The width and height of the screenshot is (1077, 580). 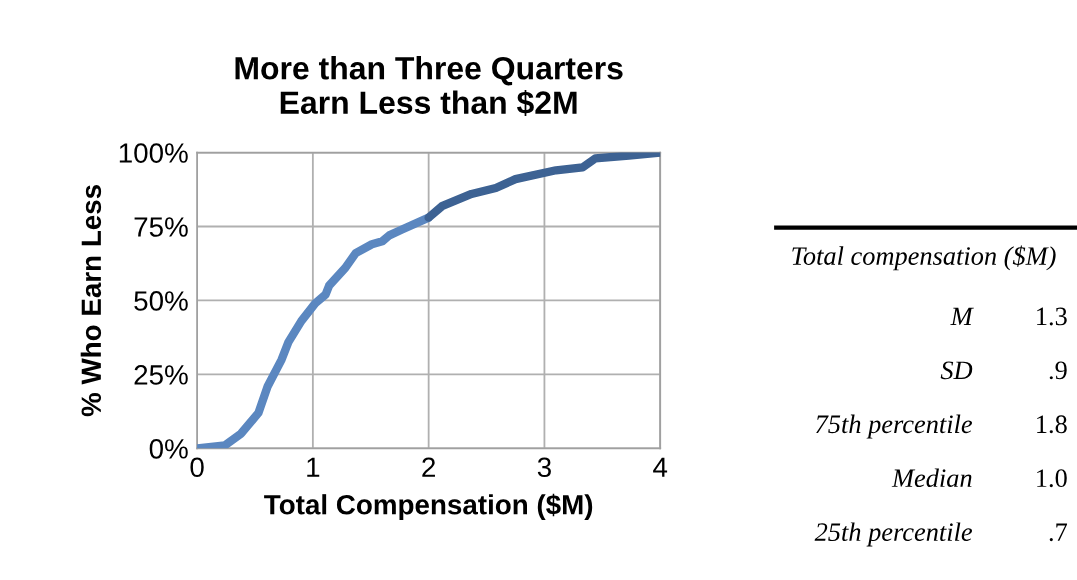 I want to click on text: .9, so click(x=1058, y=370).